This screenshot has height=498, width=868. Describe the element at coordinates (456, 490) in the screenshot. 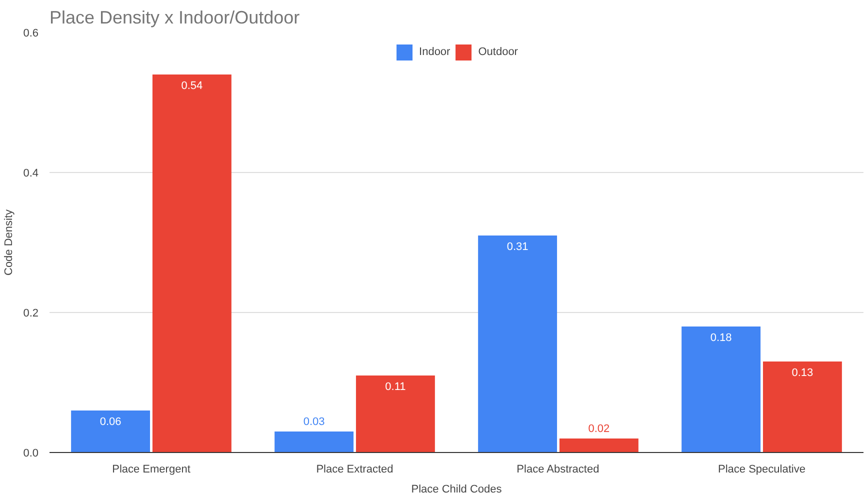

I see `x-axis-title: Place Child Codes` at that location.